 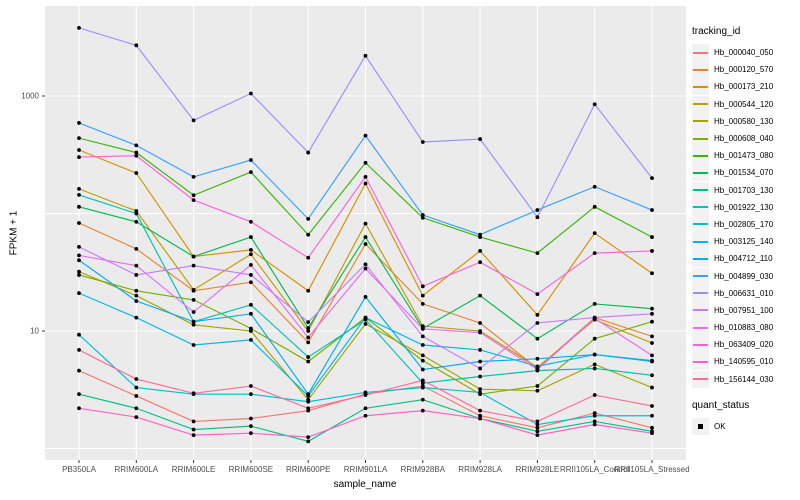 I want to click on legend-item-Hb_002805_170: Hb_002805_170, so click(x=745, y=224).